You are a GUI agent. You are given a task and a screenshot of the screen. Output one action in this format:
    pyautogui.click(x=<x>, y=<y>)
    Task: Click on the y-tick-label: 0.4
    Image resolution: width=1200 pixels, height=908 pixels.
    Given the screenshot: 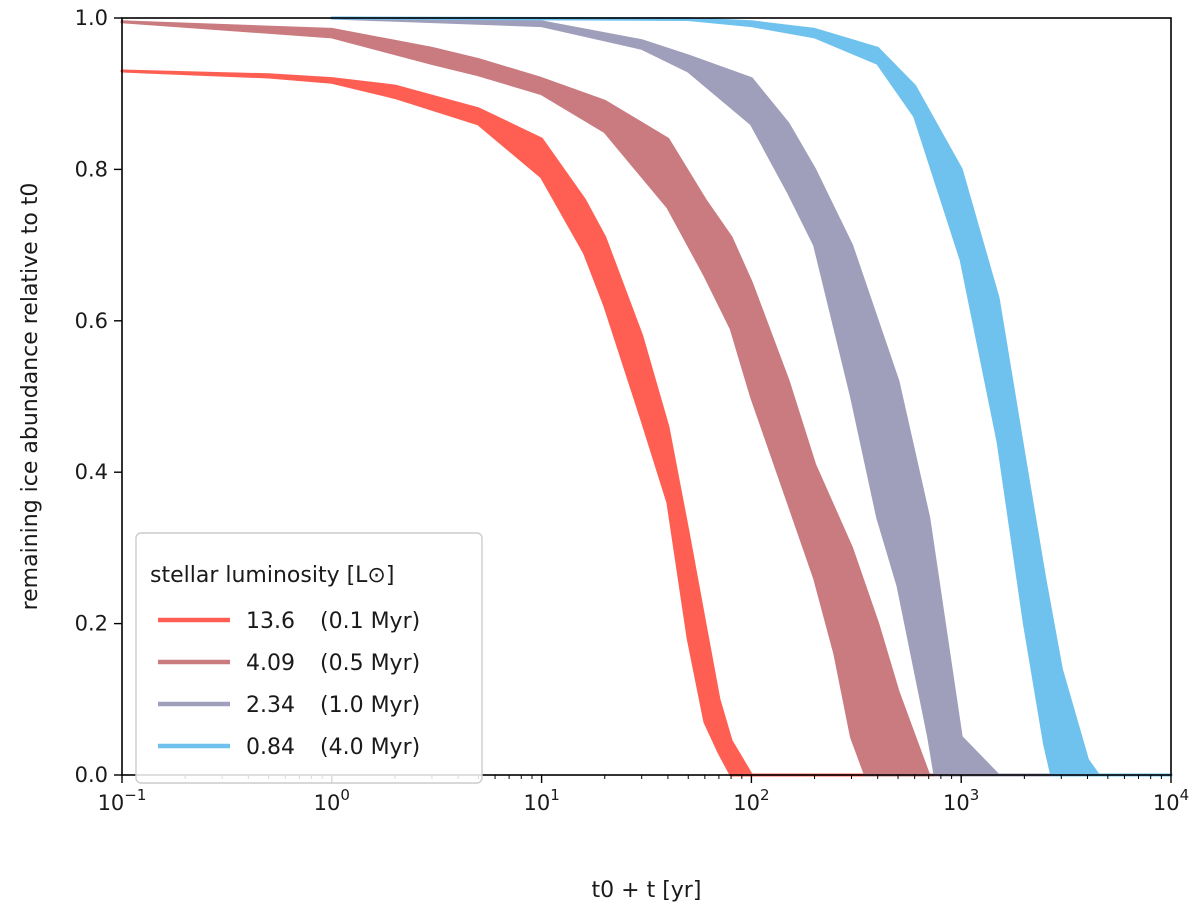 What is the action you would take?
    pyautogui.click(x=91, y=472)
    